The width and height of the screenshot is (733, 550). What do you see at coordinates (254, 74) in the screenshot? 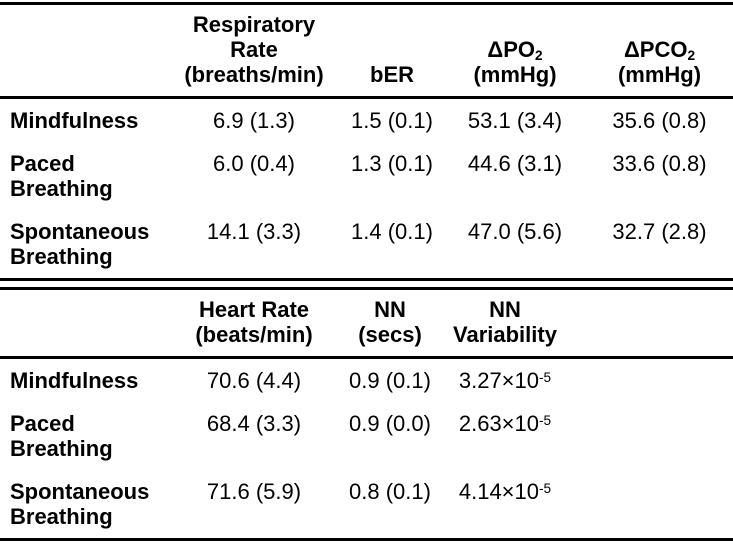
I see `header-unit: (breaths/min)` at bounding box center [254, 74].